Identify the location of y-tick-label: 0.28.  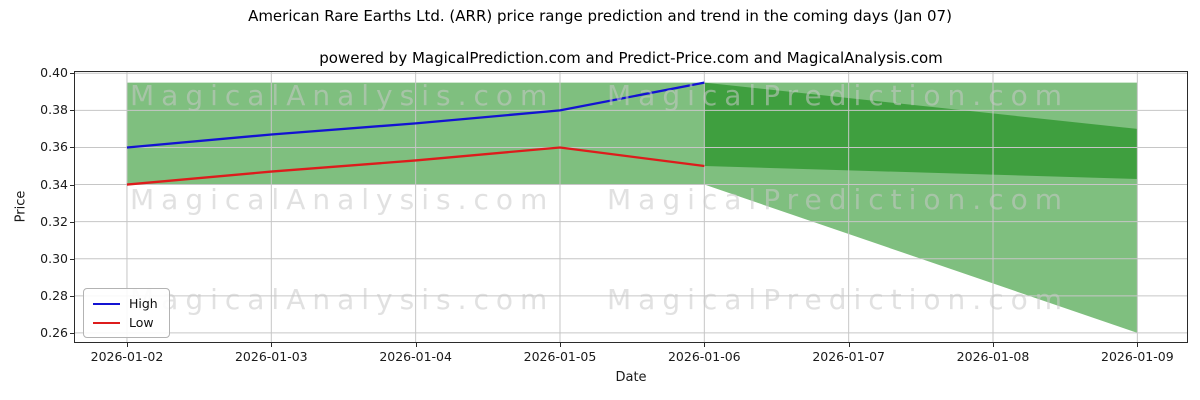
(54, 295).